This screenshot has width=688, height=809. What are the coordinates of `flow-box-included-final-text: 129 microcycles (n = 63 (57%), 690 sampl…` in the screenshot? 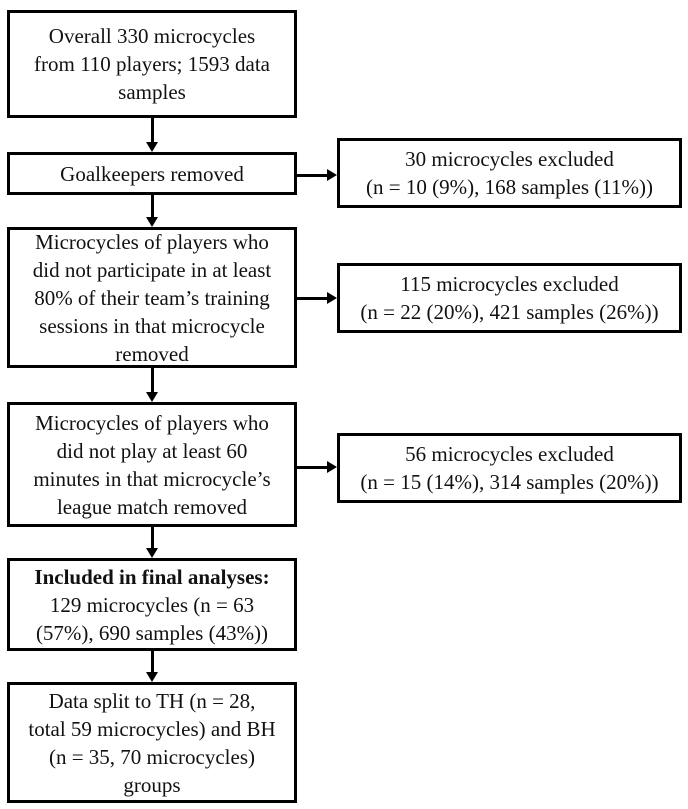 It's located at (152, 618).